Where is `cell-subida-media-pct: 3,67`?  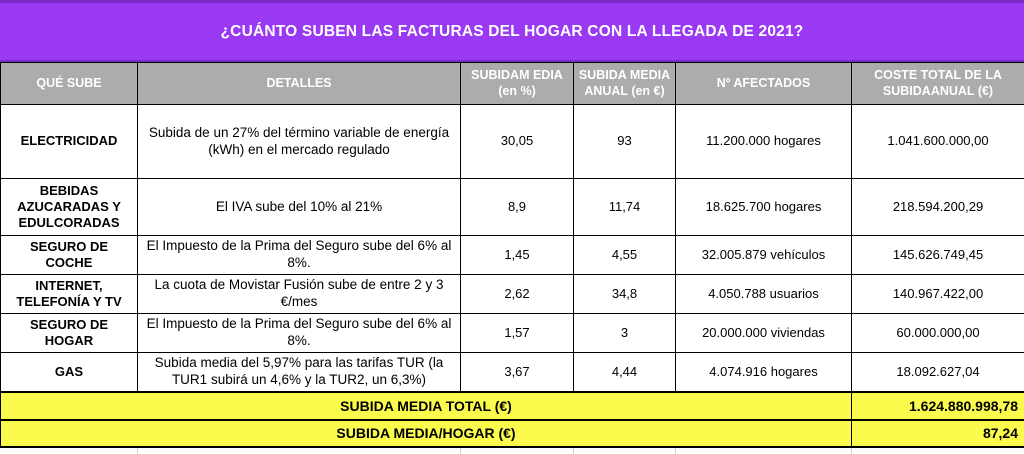
cell-subida-media-pct: 3,67 is located at coordinates (517, 372).